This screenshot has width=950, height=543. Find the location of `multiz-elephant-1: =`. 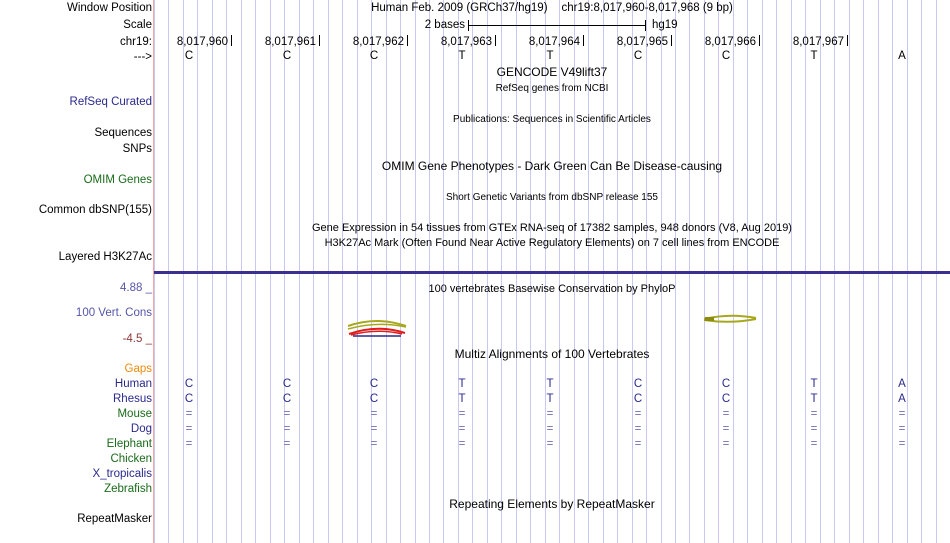

multiz-elephant-1: = is located at coordinates (287, 444).